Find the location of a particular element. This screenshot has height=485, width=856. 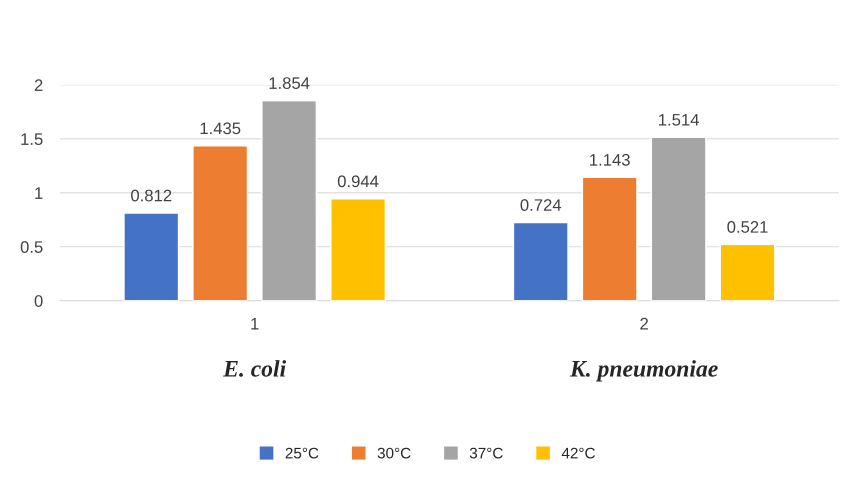

y-tick-label: 2 is located at coordinates (38, 85).